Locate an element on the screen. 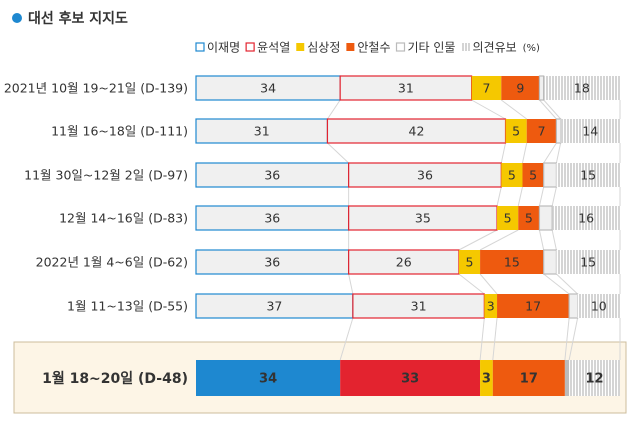 This screenshot has width=642, height=427. value-label: 16 is located at coordinates (586, 218).